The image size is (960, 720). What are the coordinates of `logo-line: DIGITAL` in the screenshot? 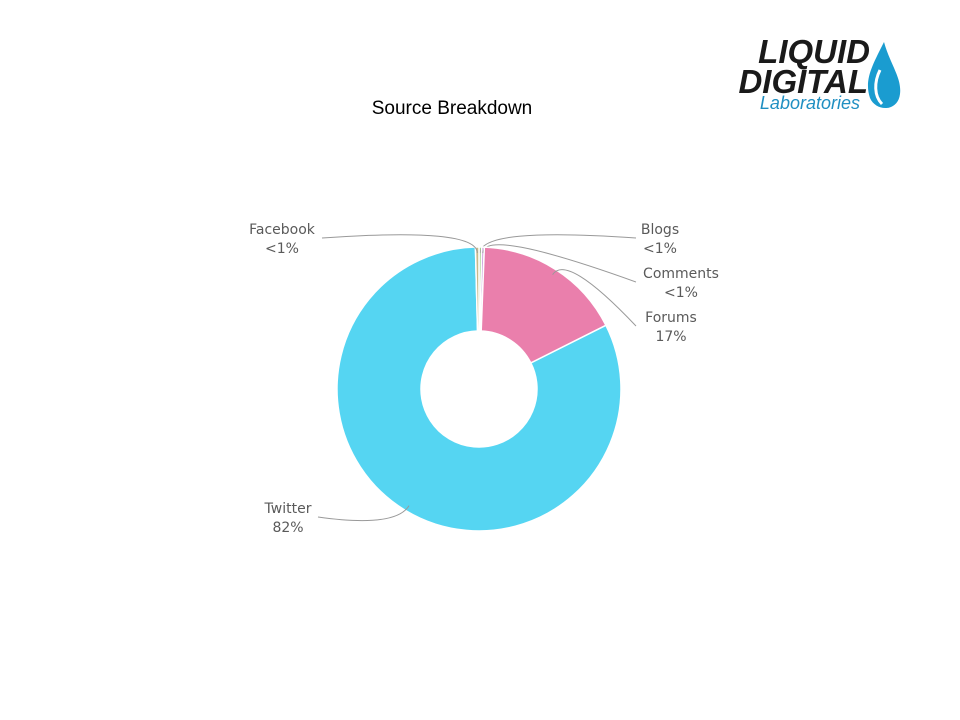 It's located at (803, 81).